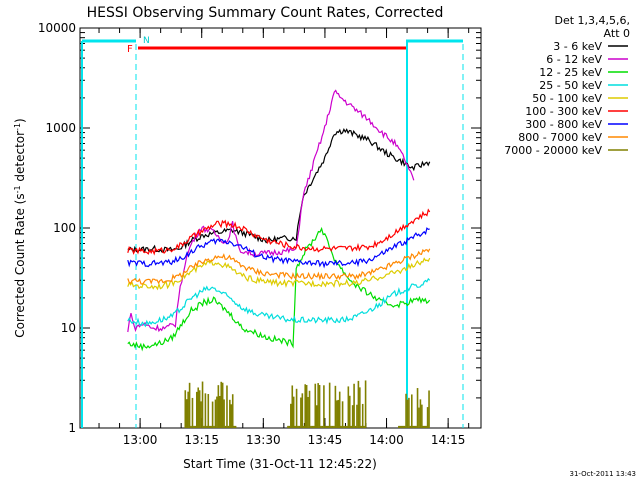 The image size is (640, 480). What do you see at coordinates (603, 474) in the screenshot?
I see `timestamp: 31-Oct-2011 13:43` at bounding box center [603, 474].